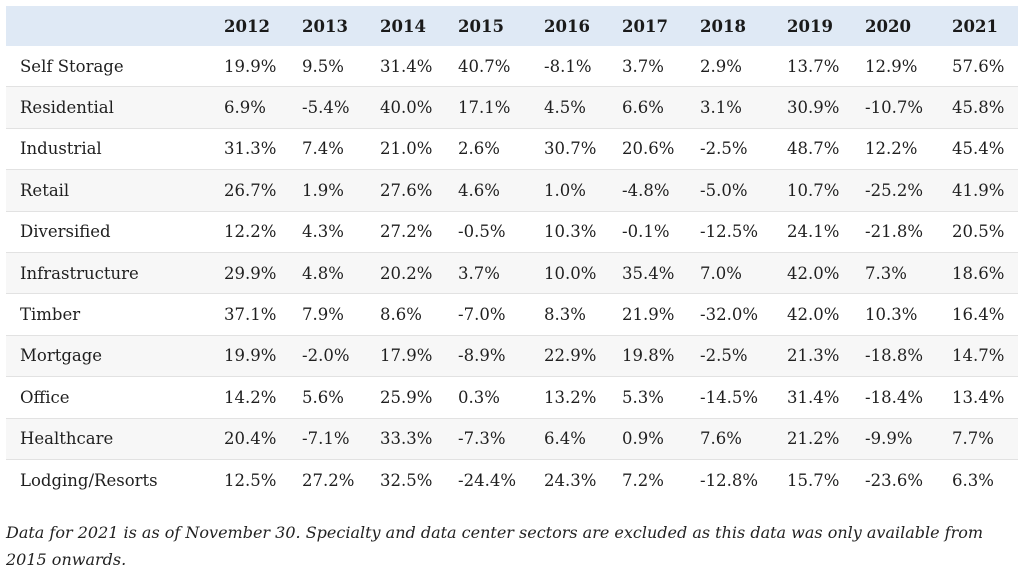 The height and width of the screenshot is (581, 1024). Describe the element at coordinates (419, 232) in the screenshot. I see `return-cell: 27.2%` at that location.